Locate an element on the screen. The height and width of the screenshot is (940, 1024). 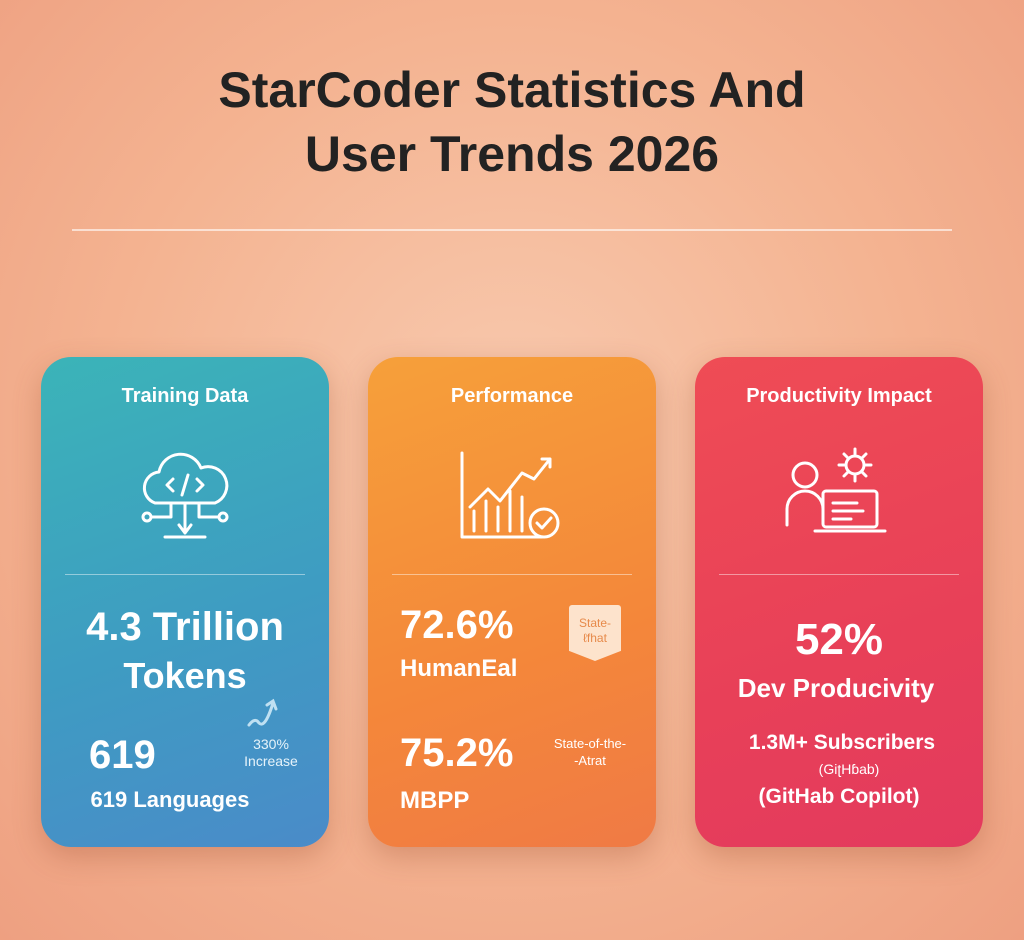
badge-line-2: ℓfhat is located at coordinates (595, 638).